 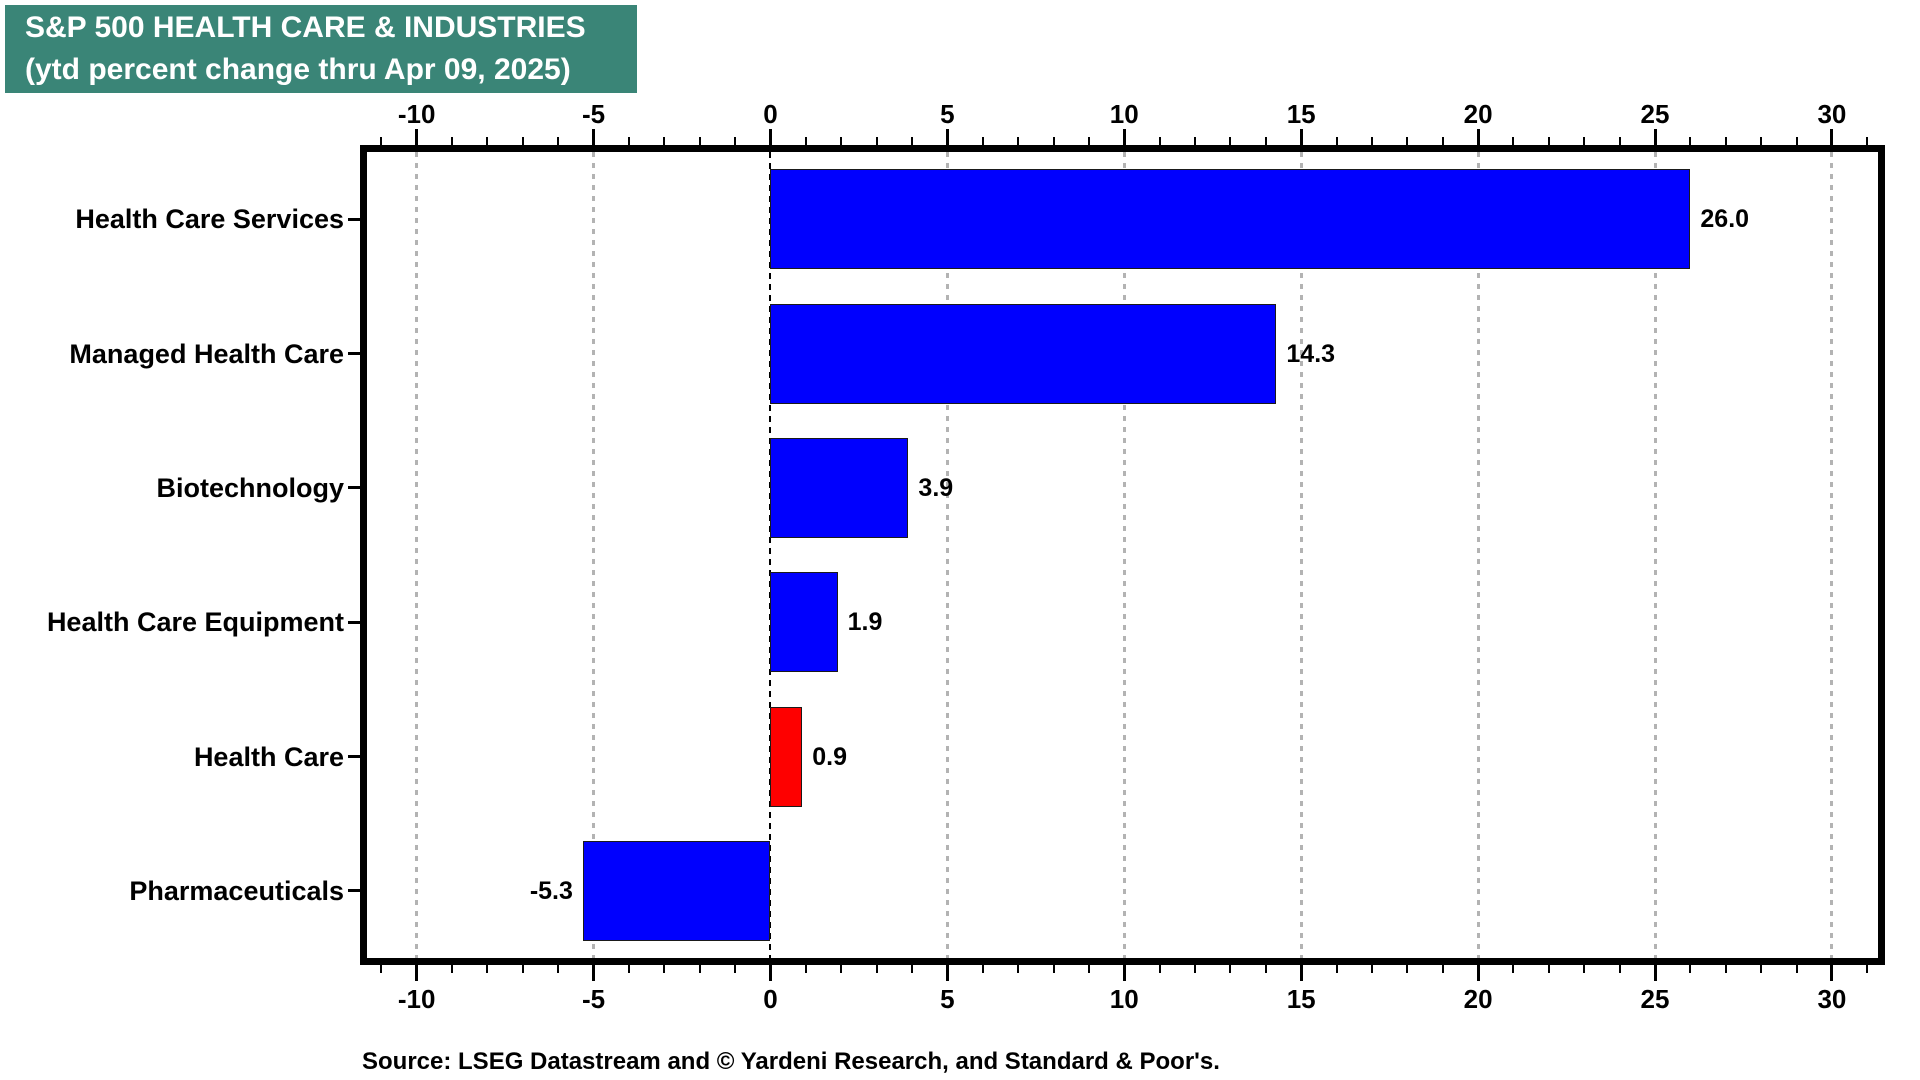 I want to click on value-label-health-care-equipment: 1.9, so click(x=865, y=622).